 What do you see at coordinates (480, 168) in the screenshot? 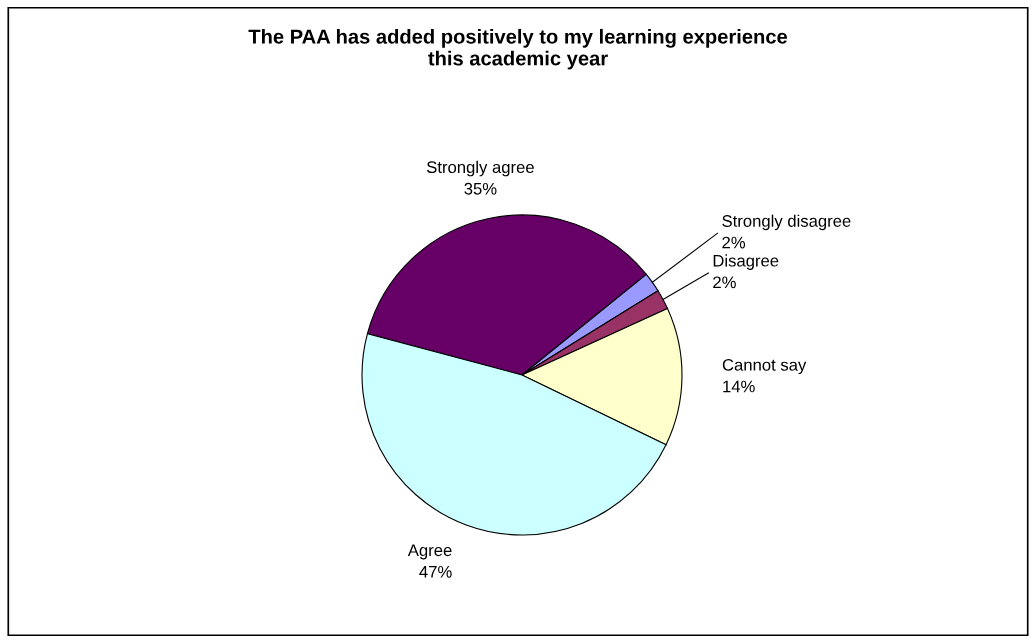
I see `slice-label: Strongly agree` at bounding box center [480, 168].